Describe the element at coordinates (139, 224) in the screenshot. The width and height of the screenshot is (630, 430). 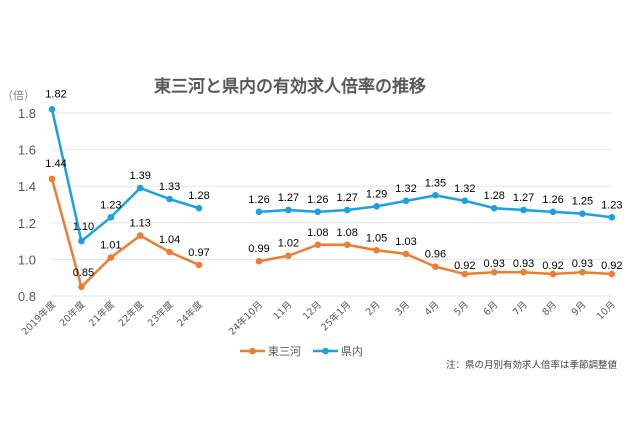
I see `data-label: 1.13` at that location.